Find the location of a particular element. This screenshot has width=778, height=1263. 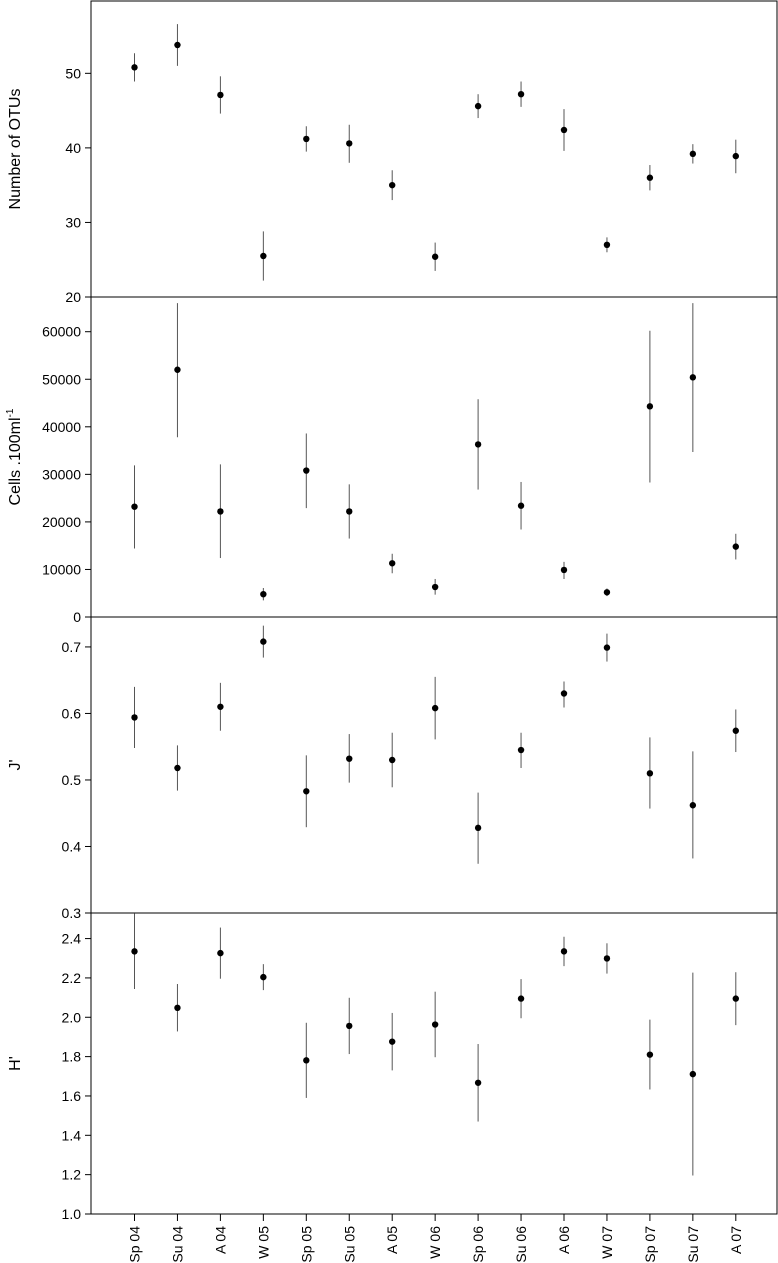

y-tick-label: 1.2 is located at coordinates (72, 1175).